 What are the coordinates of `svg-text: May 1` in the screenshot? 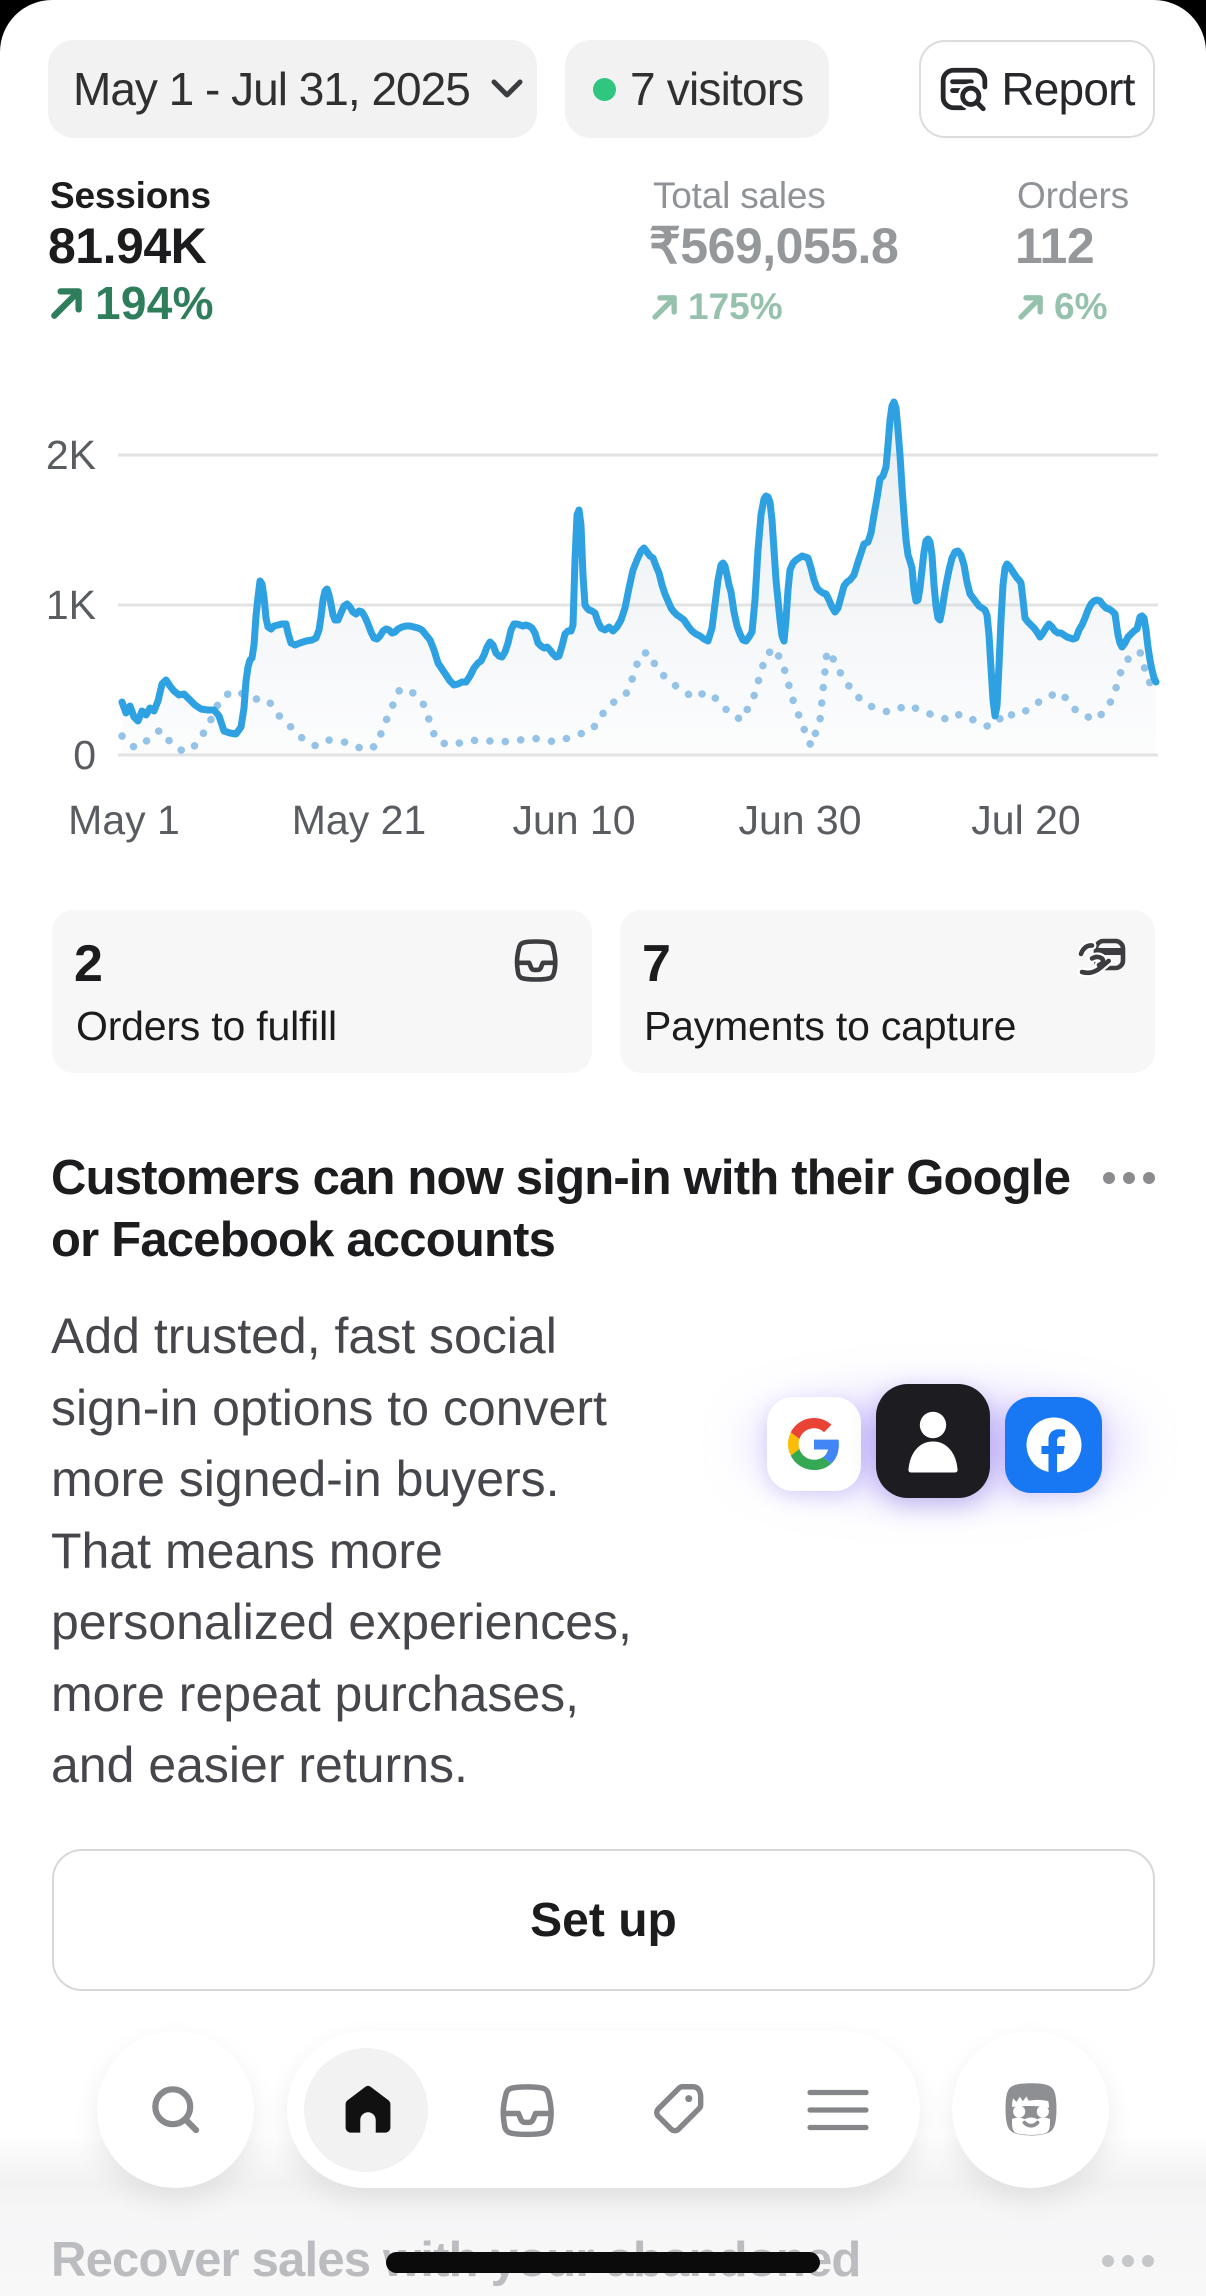 It's located at (124, 820).